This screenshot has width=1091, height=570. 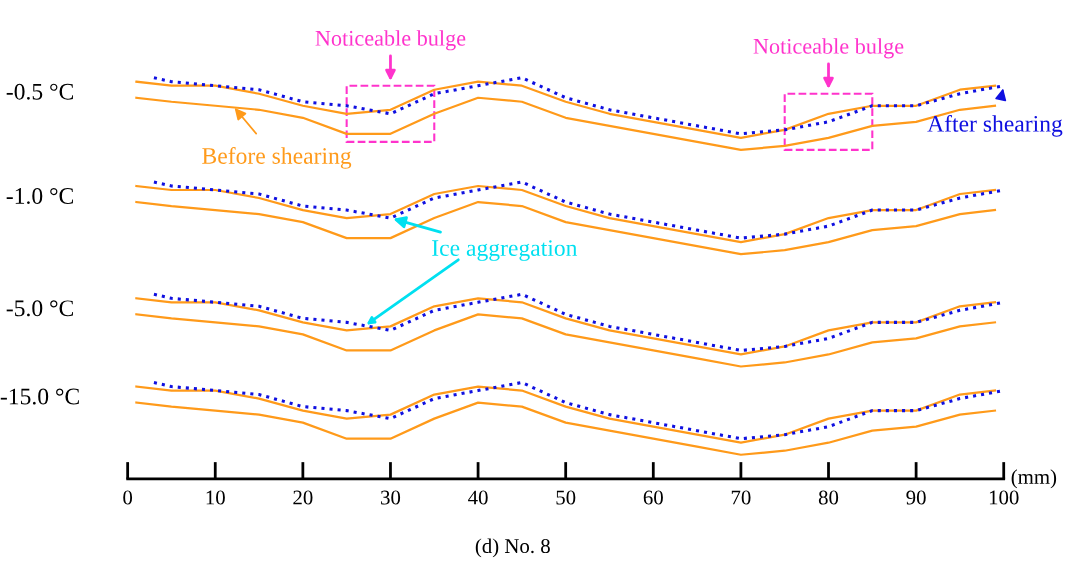 I want to click on x-tick-label: 0, so click(x=128, y=497).